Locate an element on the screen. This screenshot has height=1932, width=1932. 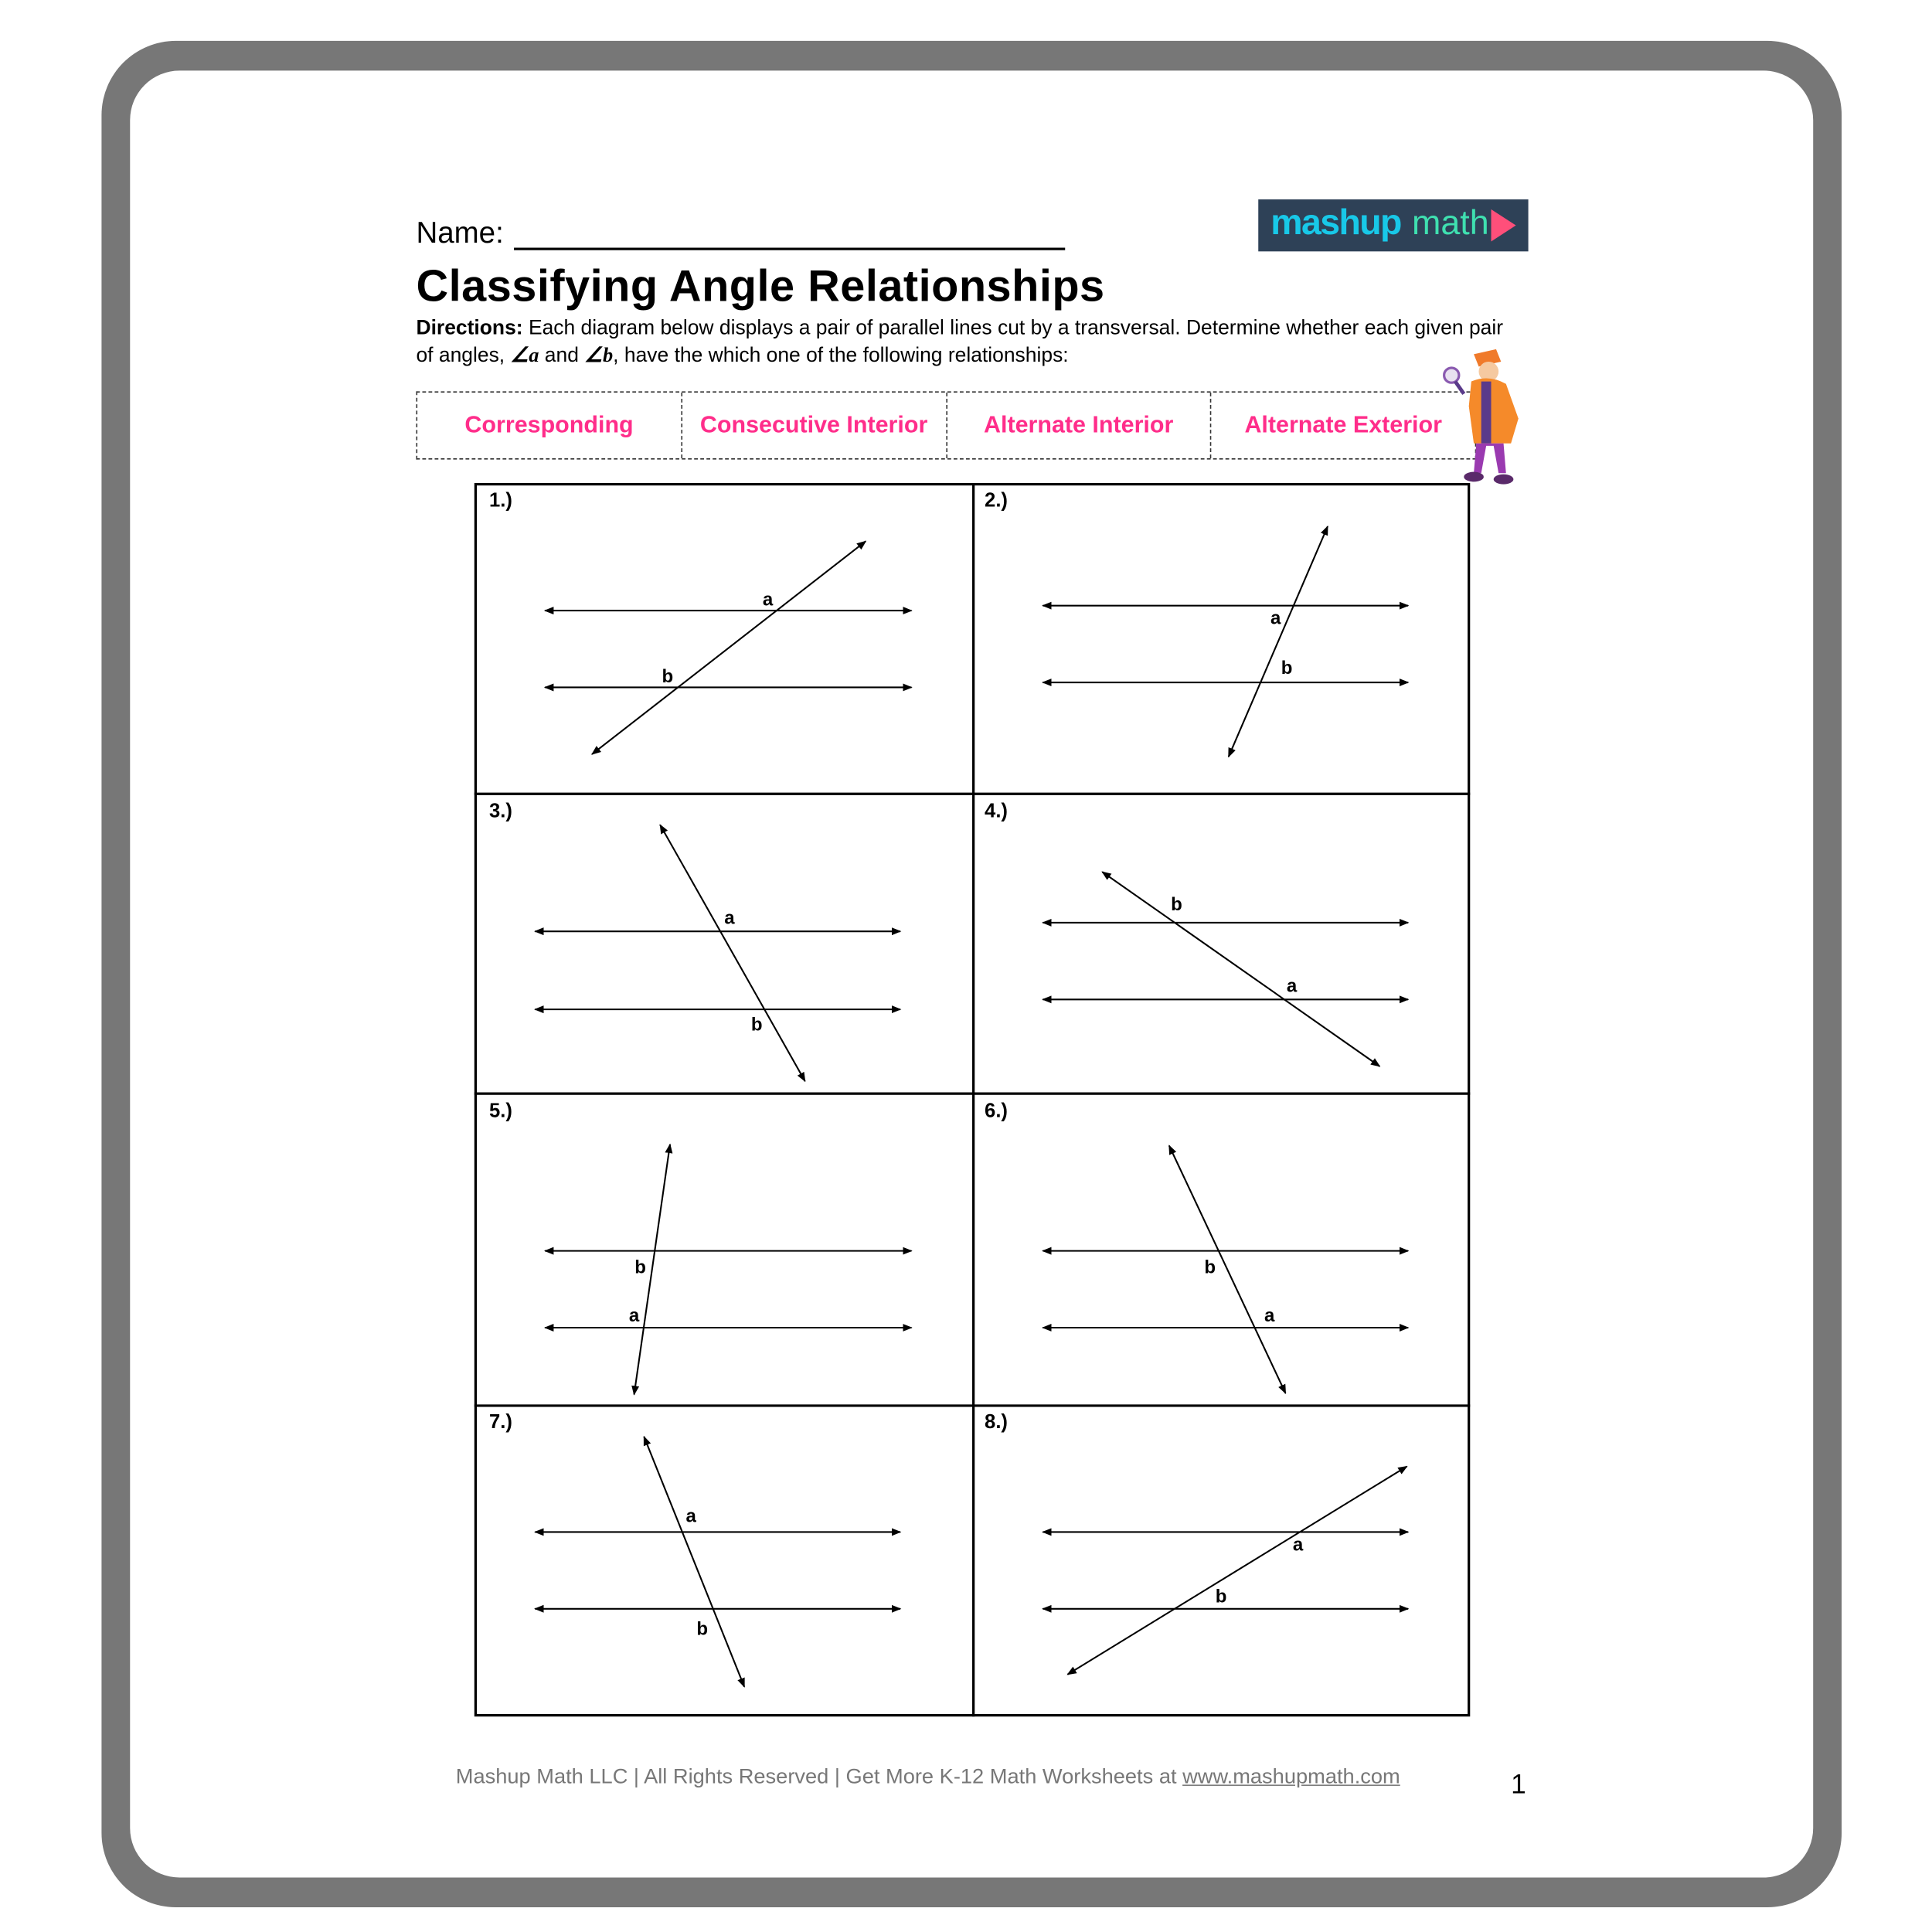
directions-and: and is located at coordinates (562, 355).